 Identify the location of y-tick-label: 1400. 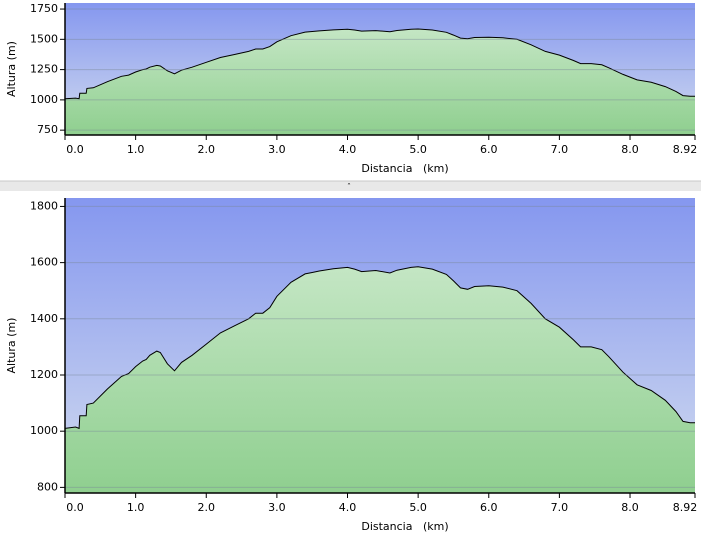
(44, 318).